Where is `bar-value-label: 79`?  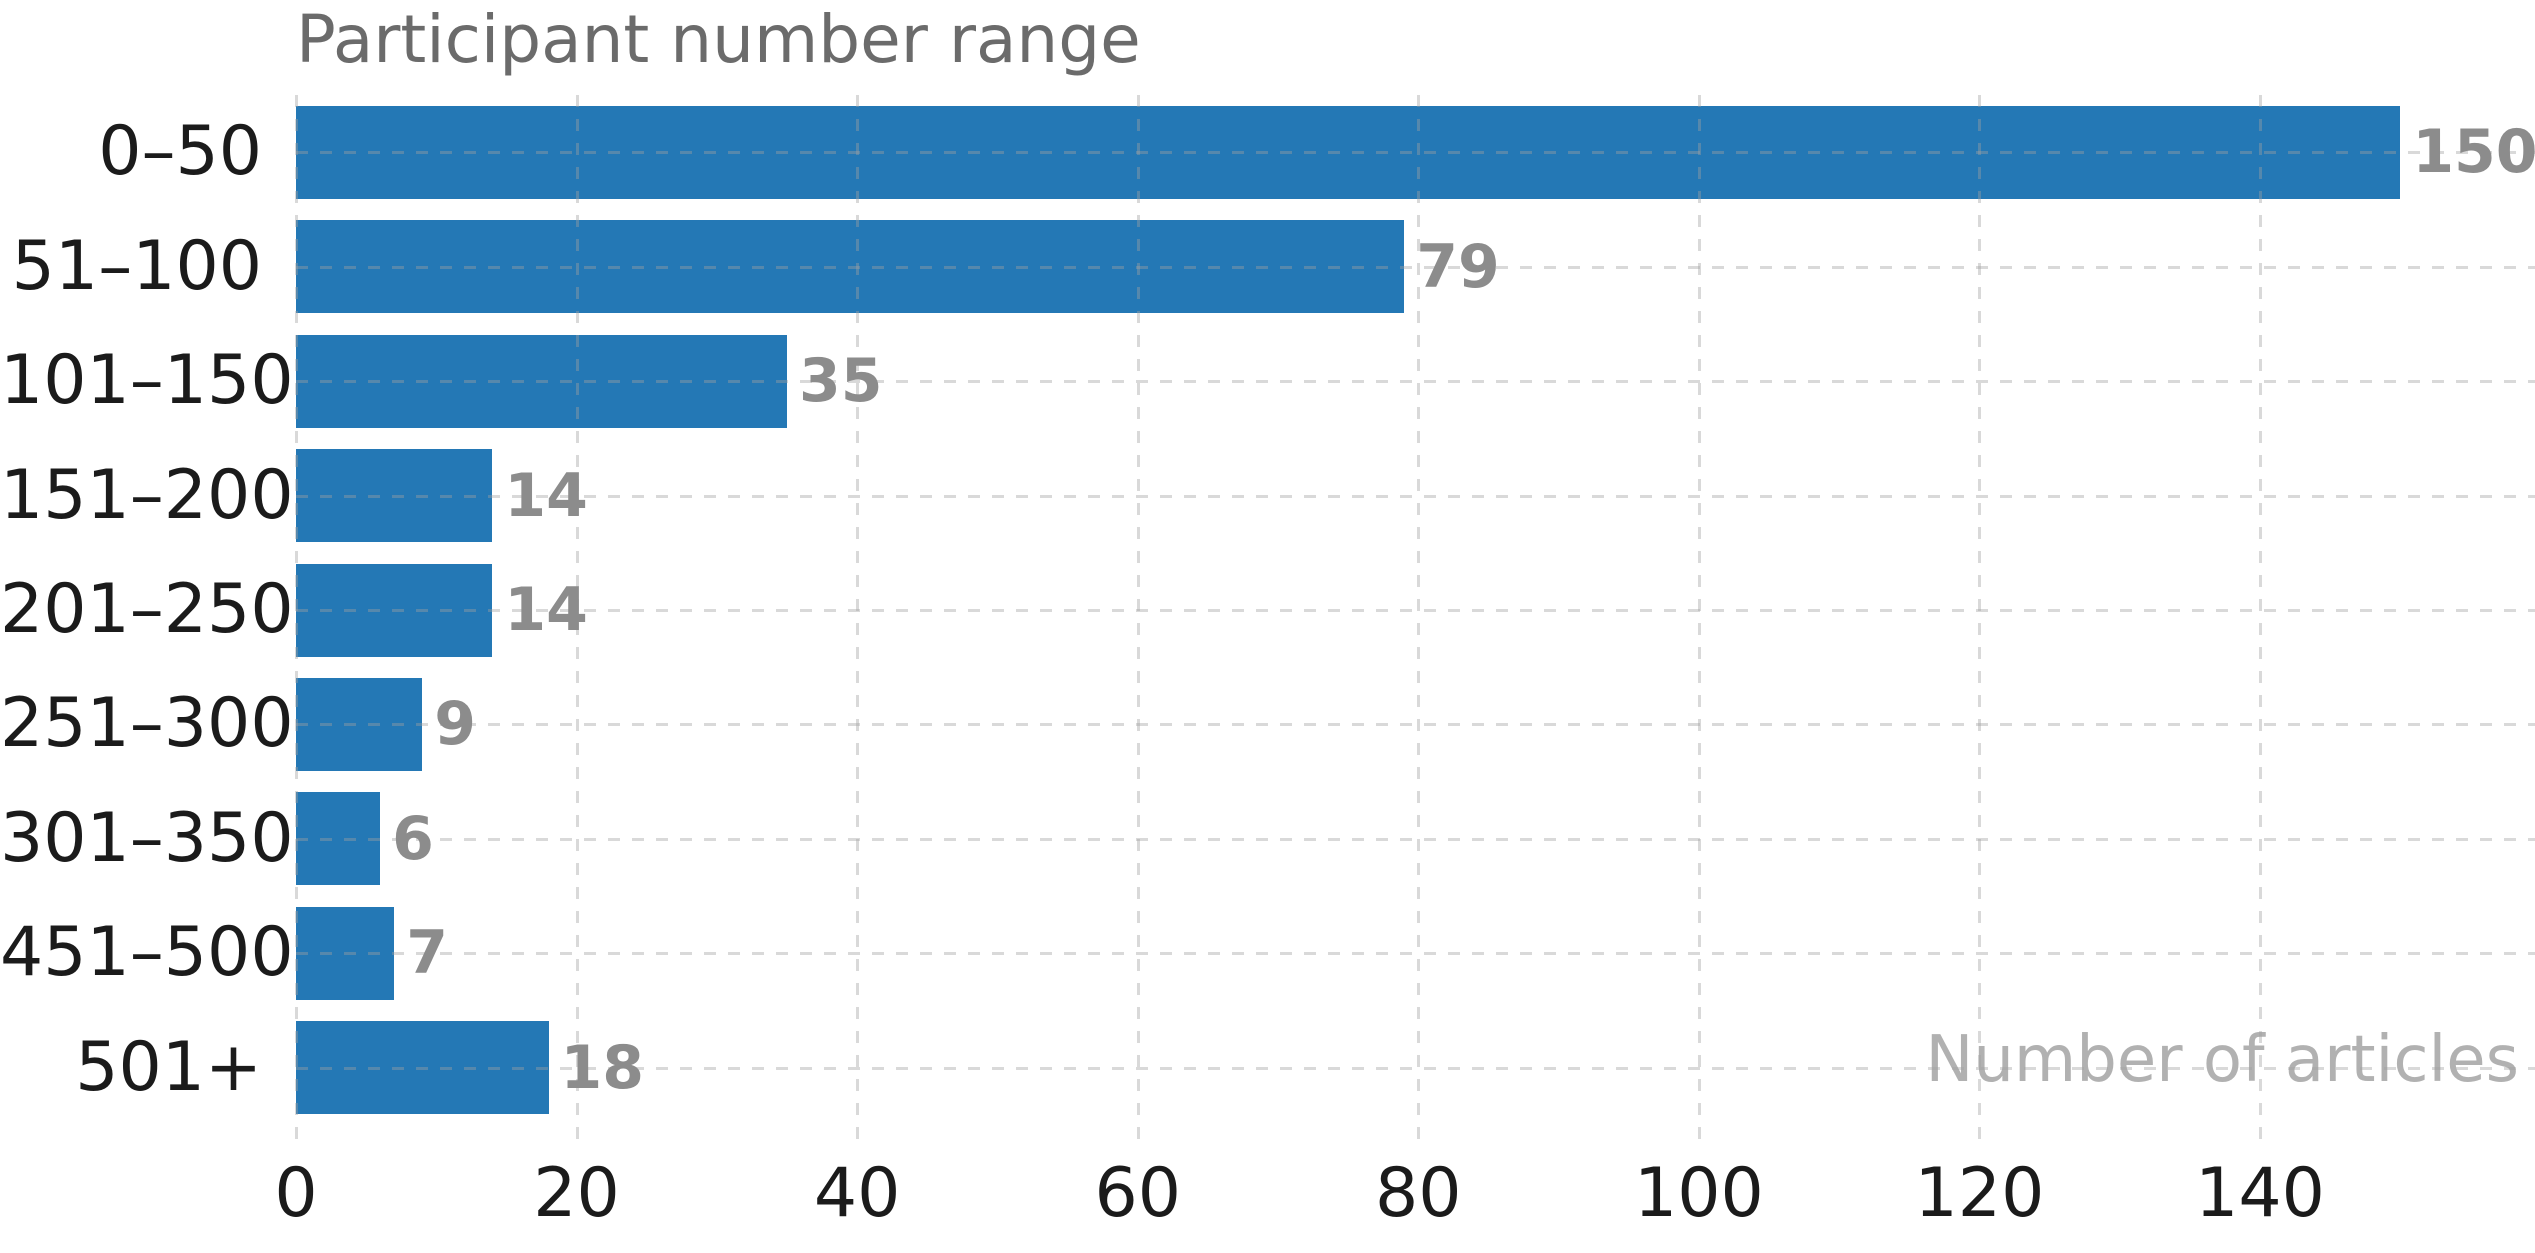 bar-value-label: 79 is located at coordinates (1458, 266).